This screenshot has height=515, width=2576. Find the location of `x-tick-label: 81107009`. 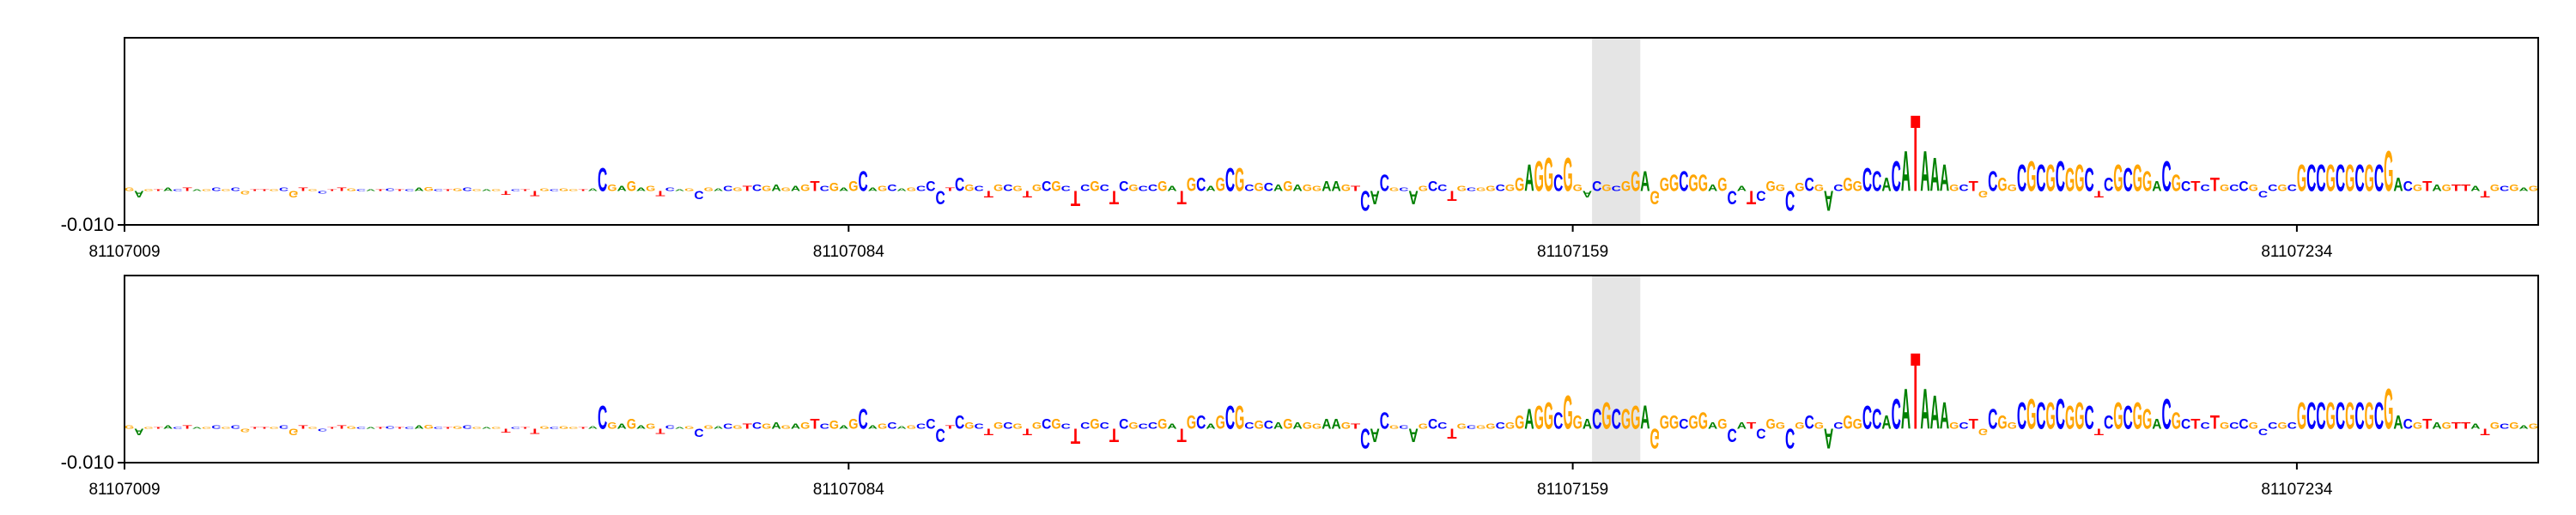

x-tick-label: 81107009 is located at coordinates (124, 252).